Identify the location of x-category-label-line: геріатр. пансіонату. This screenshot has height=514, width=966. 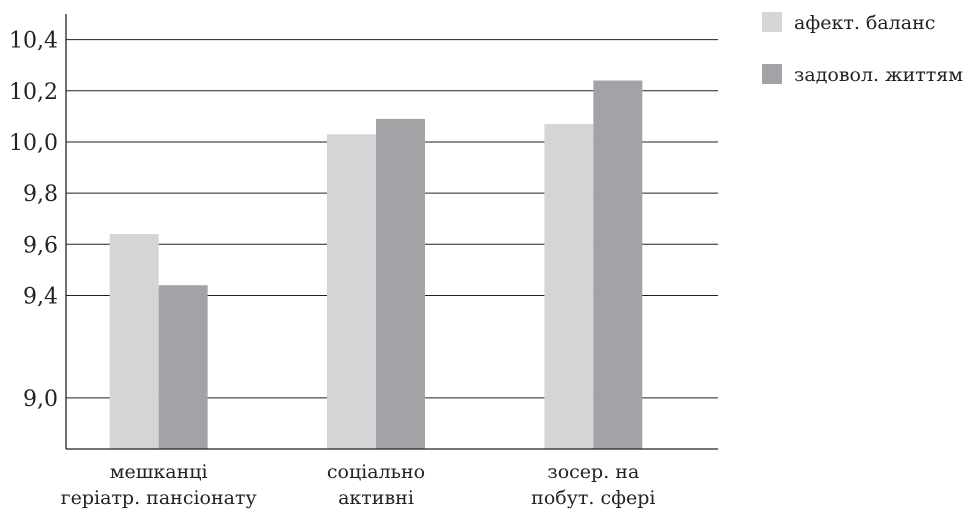
(159, 498).